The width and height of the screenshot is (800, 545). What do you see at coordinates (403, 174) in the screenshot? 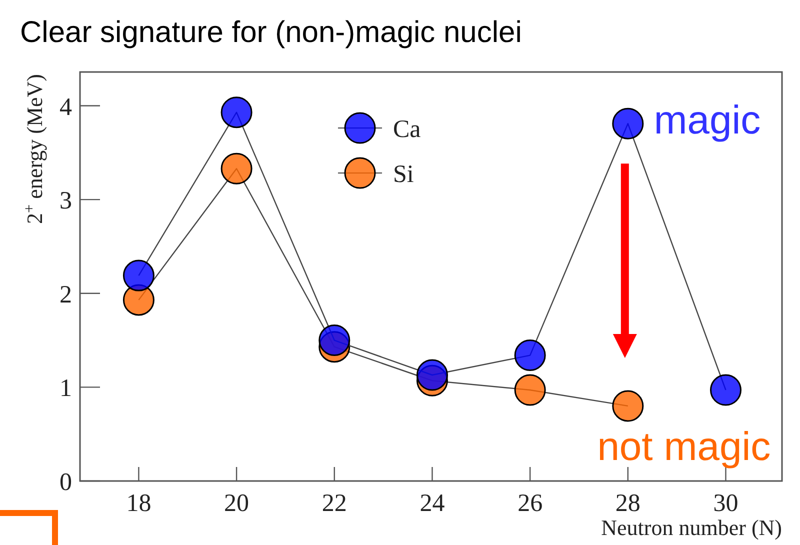
I see `legend-label: Si` at bounding box center [403, 174].